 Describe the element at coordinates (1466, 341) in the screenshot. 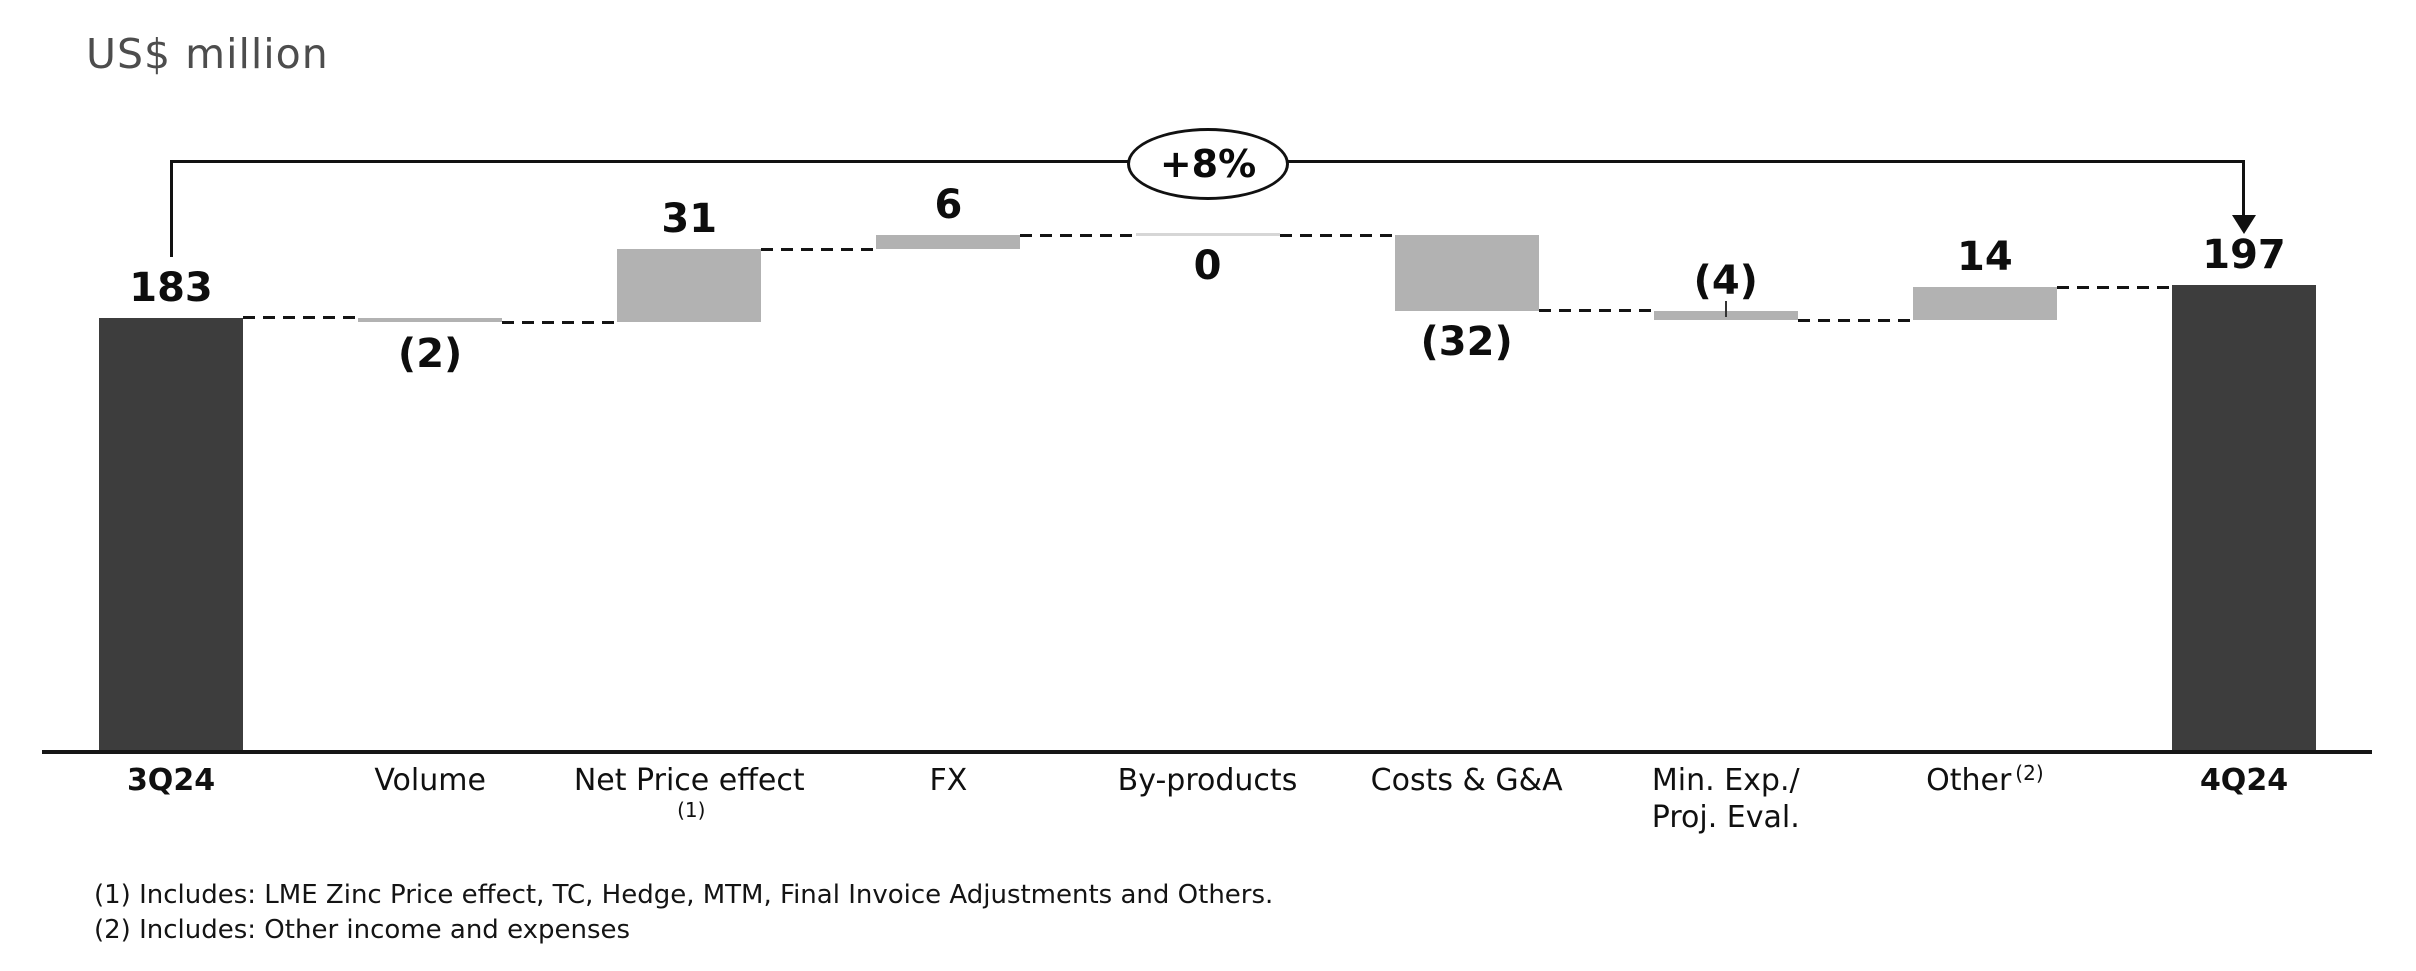

I see `value-label-costs-g-a: (32)` at that location.